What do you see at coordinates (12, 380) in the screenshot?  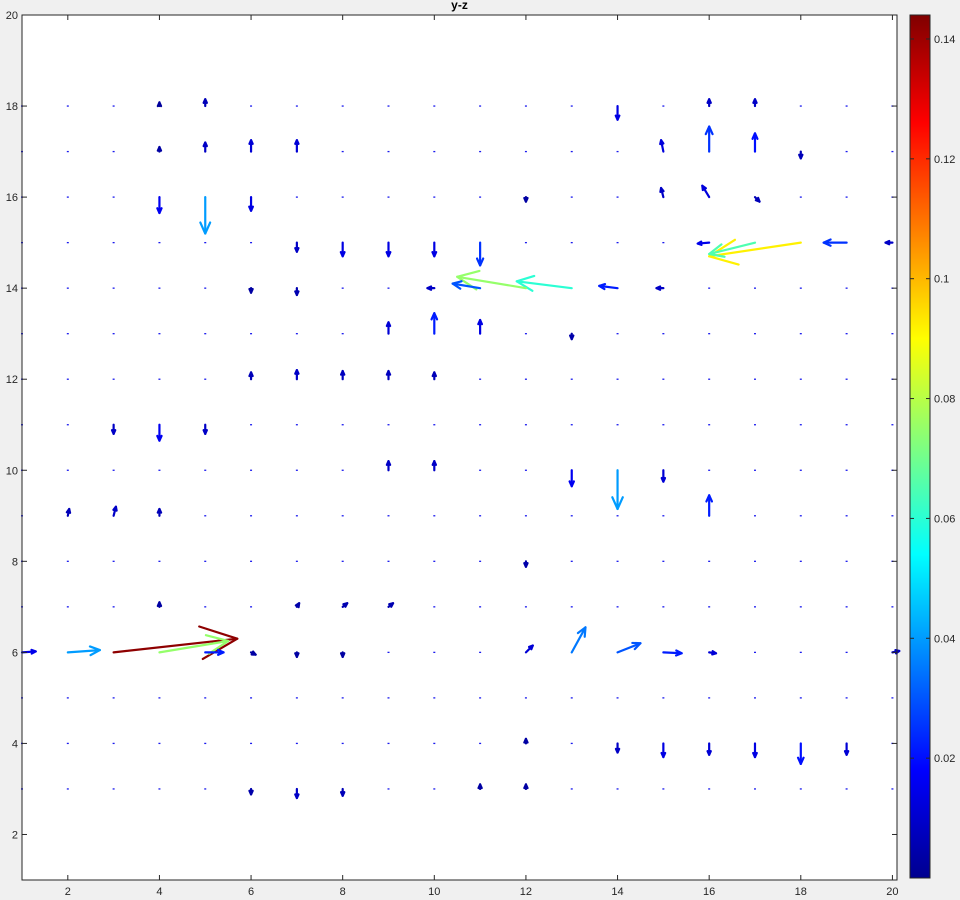 I see `y-tick-label: 12` at bounding box center [12, 380].